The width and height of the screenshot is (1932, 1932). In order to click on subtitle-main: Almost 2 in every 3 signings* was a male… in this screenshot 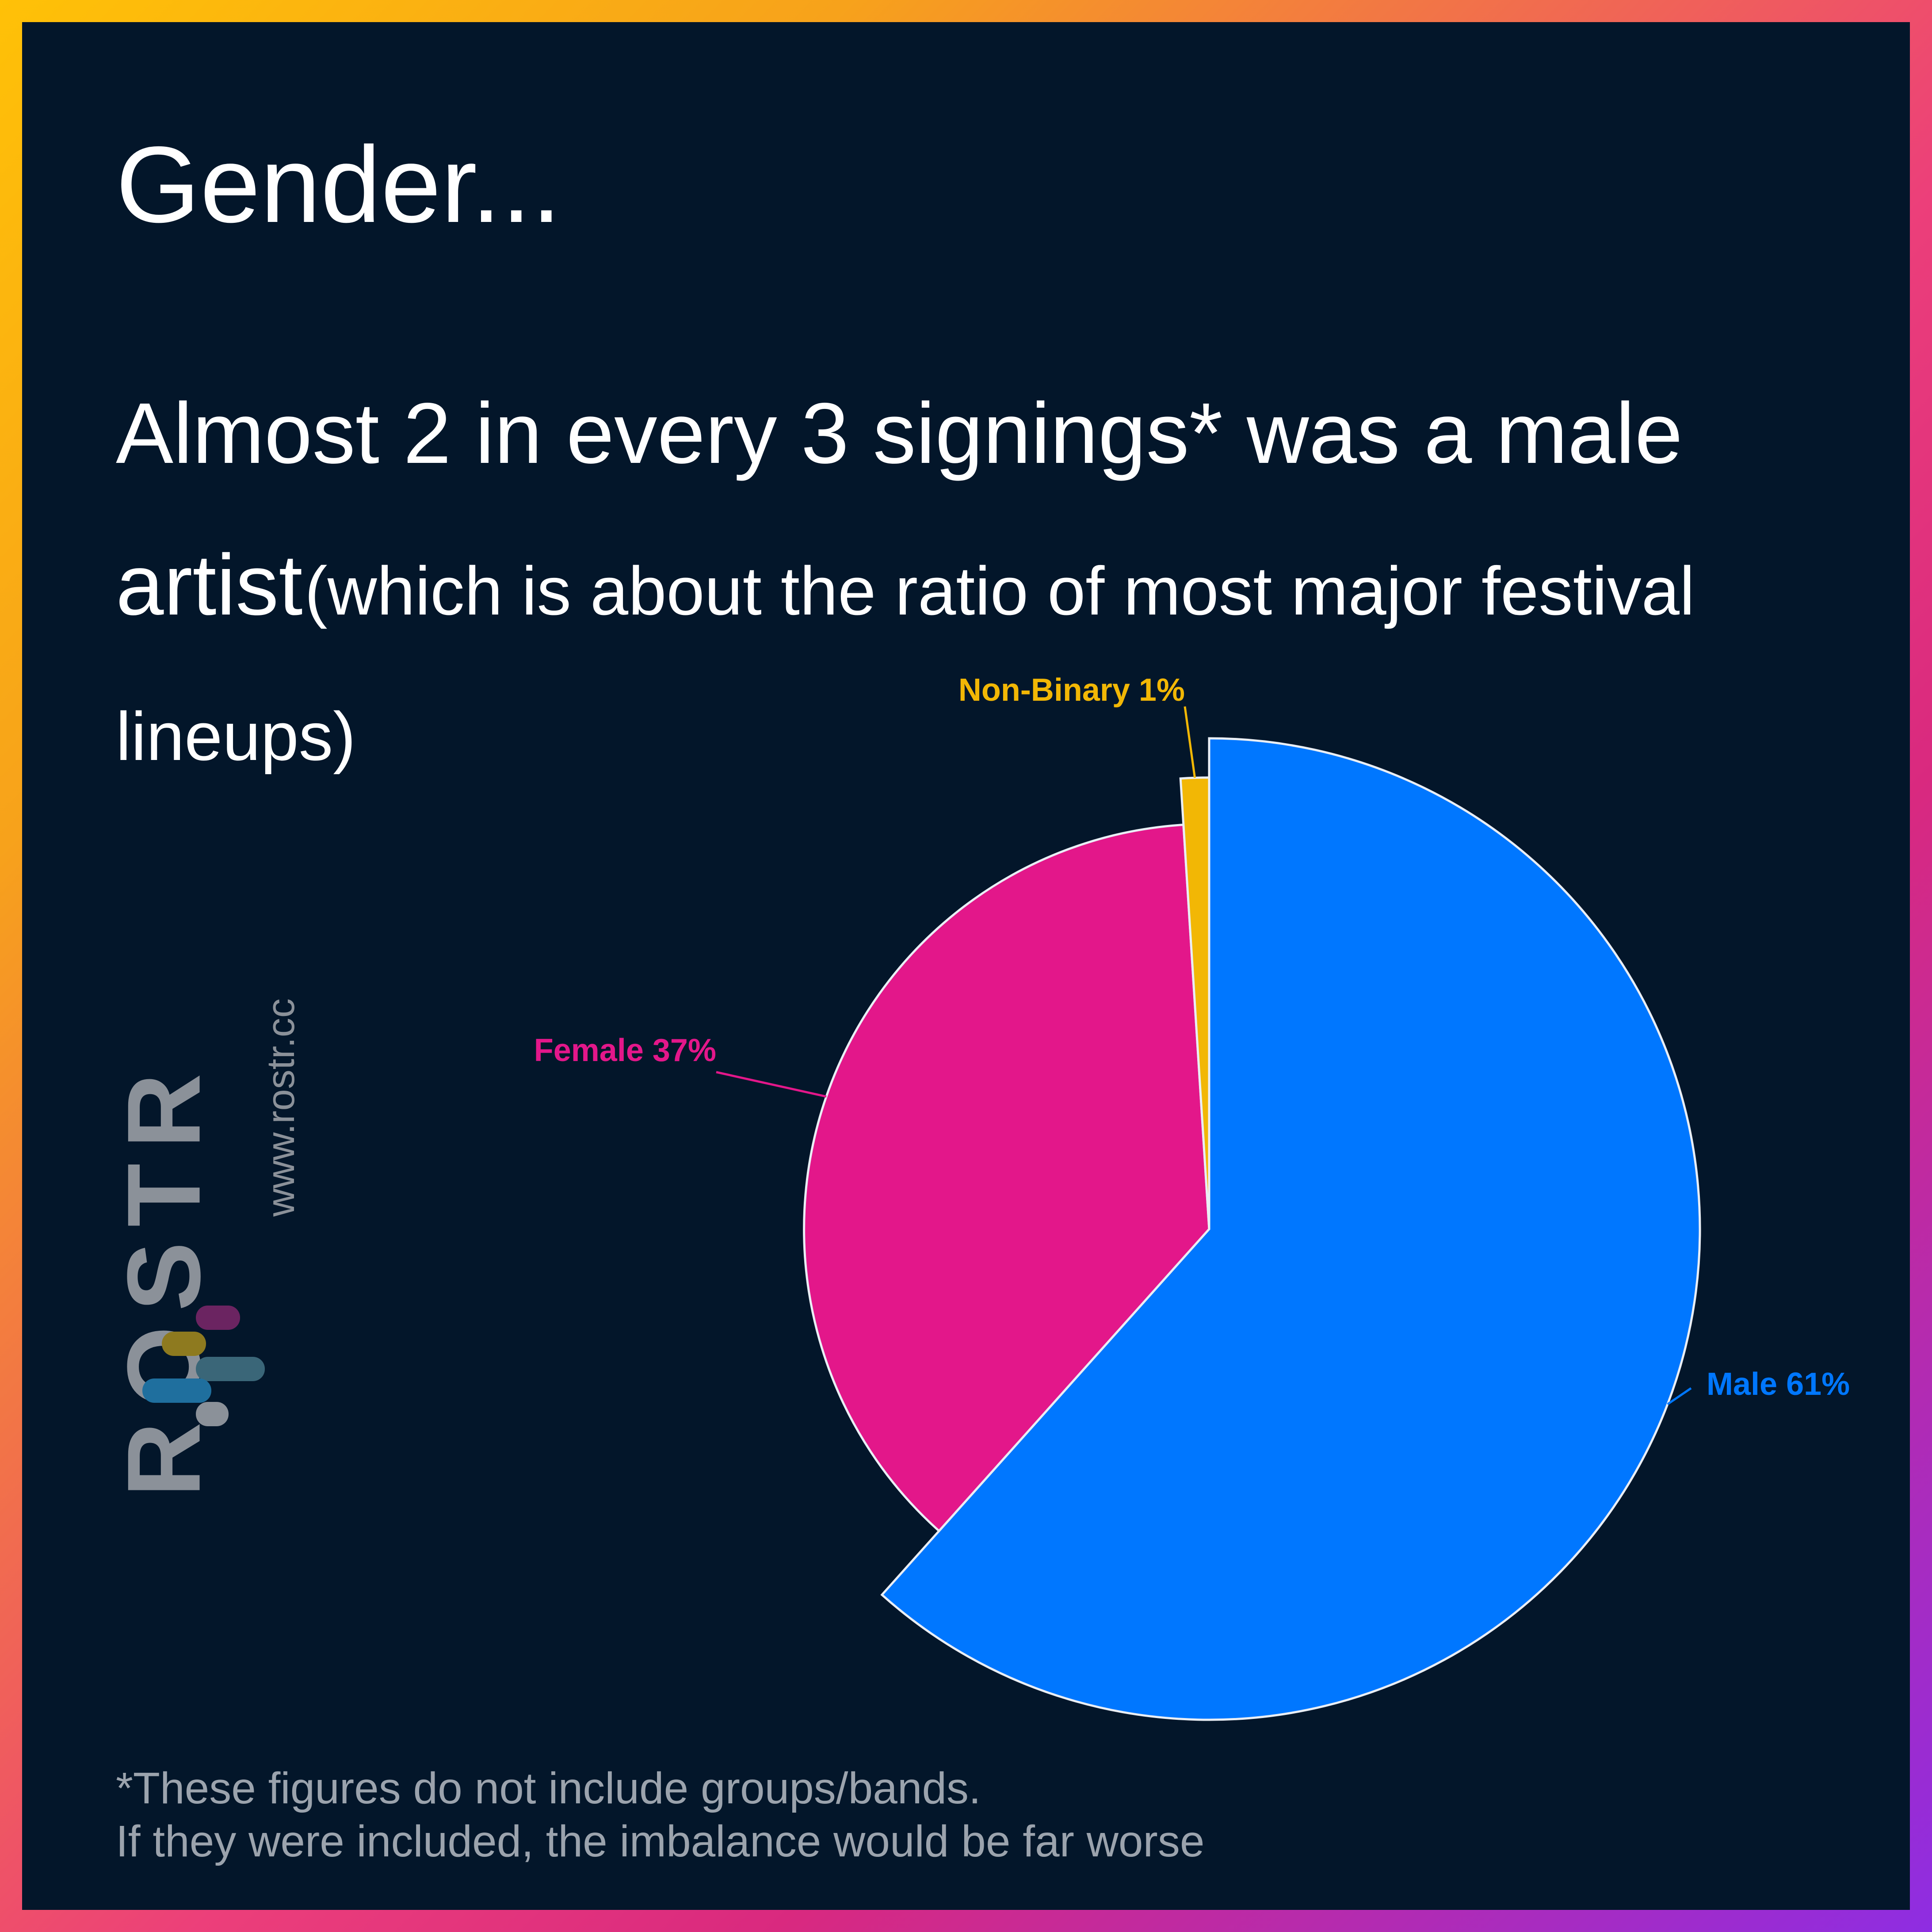, I will do `click(899, 509)`.